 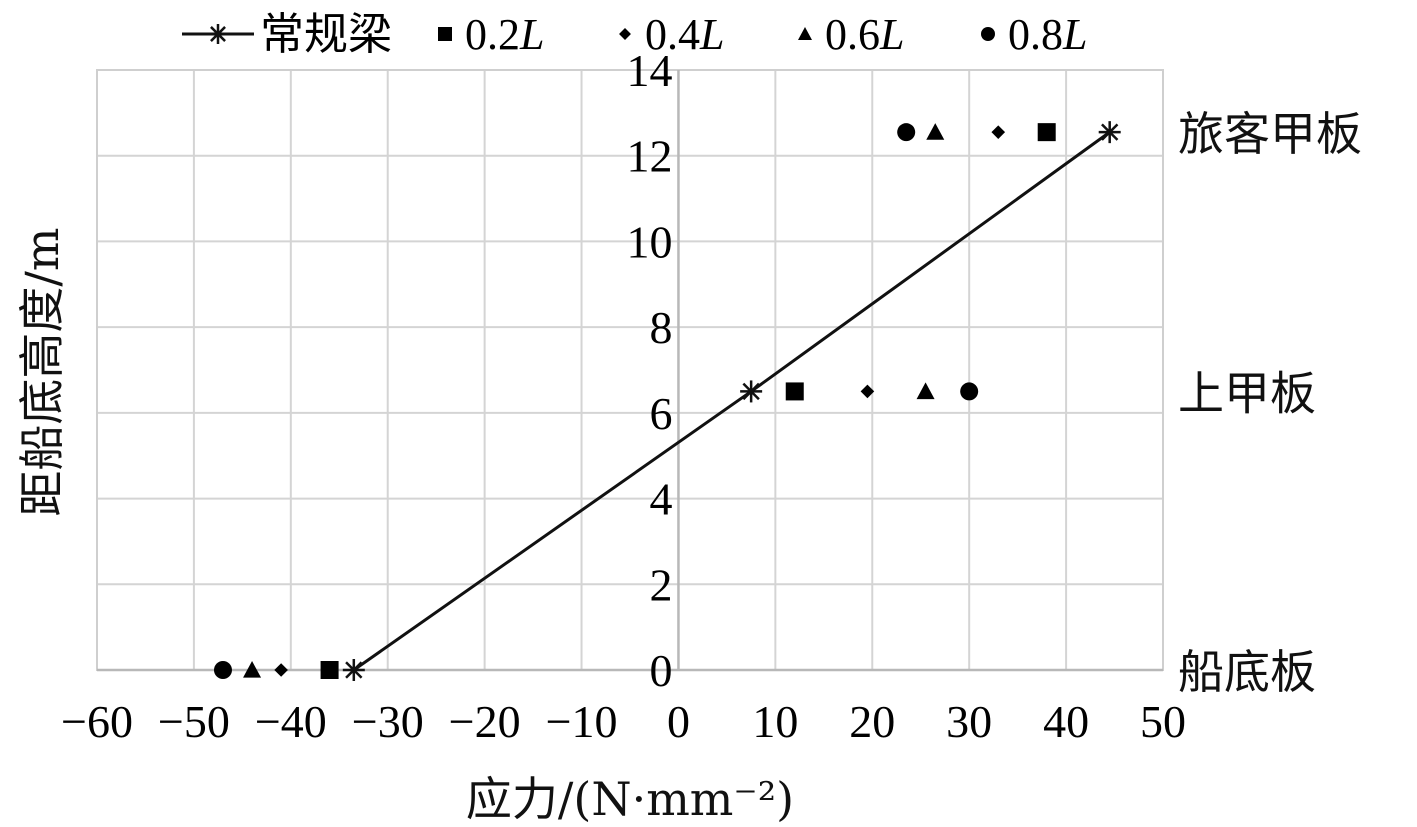 What do you see at coordinates (630, 799) in the screenshot?
I see `x-axis-title: 应力/(N·mm⁻²)` at bounding box center [630, 799].